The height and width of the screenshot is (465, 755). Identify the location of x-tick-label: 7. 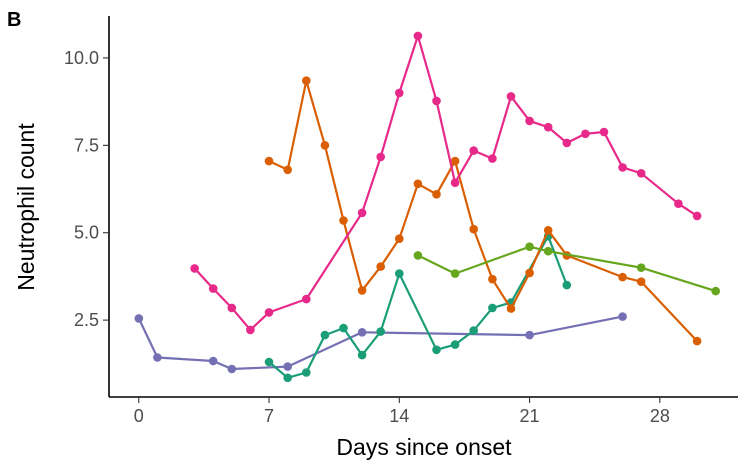
(269, 416).